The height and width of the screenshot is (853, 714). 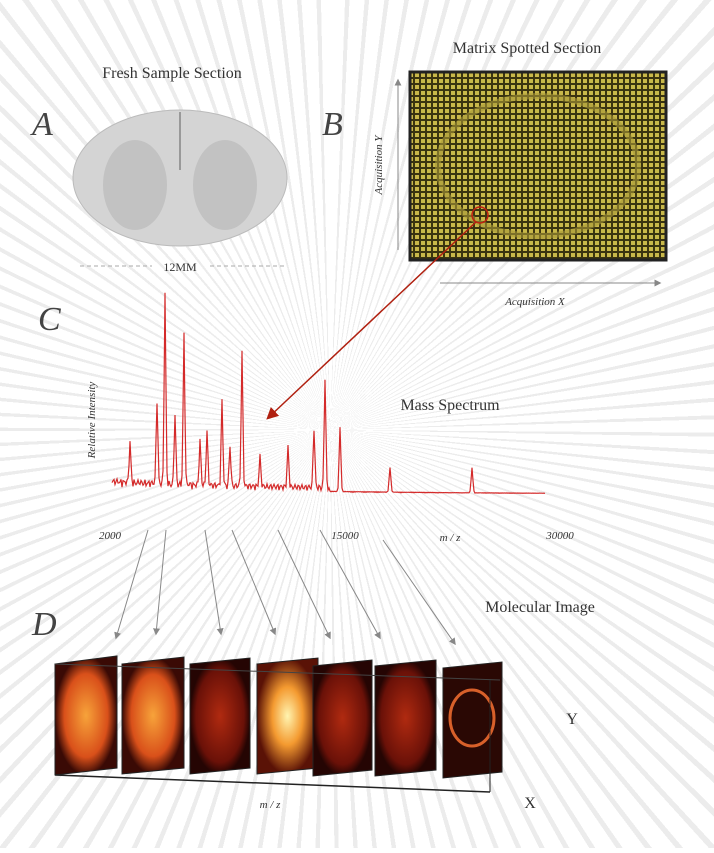 I want to click on axis-label: Relative Intensity, so click(x=92, y=421).